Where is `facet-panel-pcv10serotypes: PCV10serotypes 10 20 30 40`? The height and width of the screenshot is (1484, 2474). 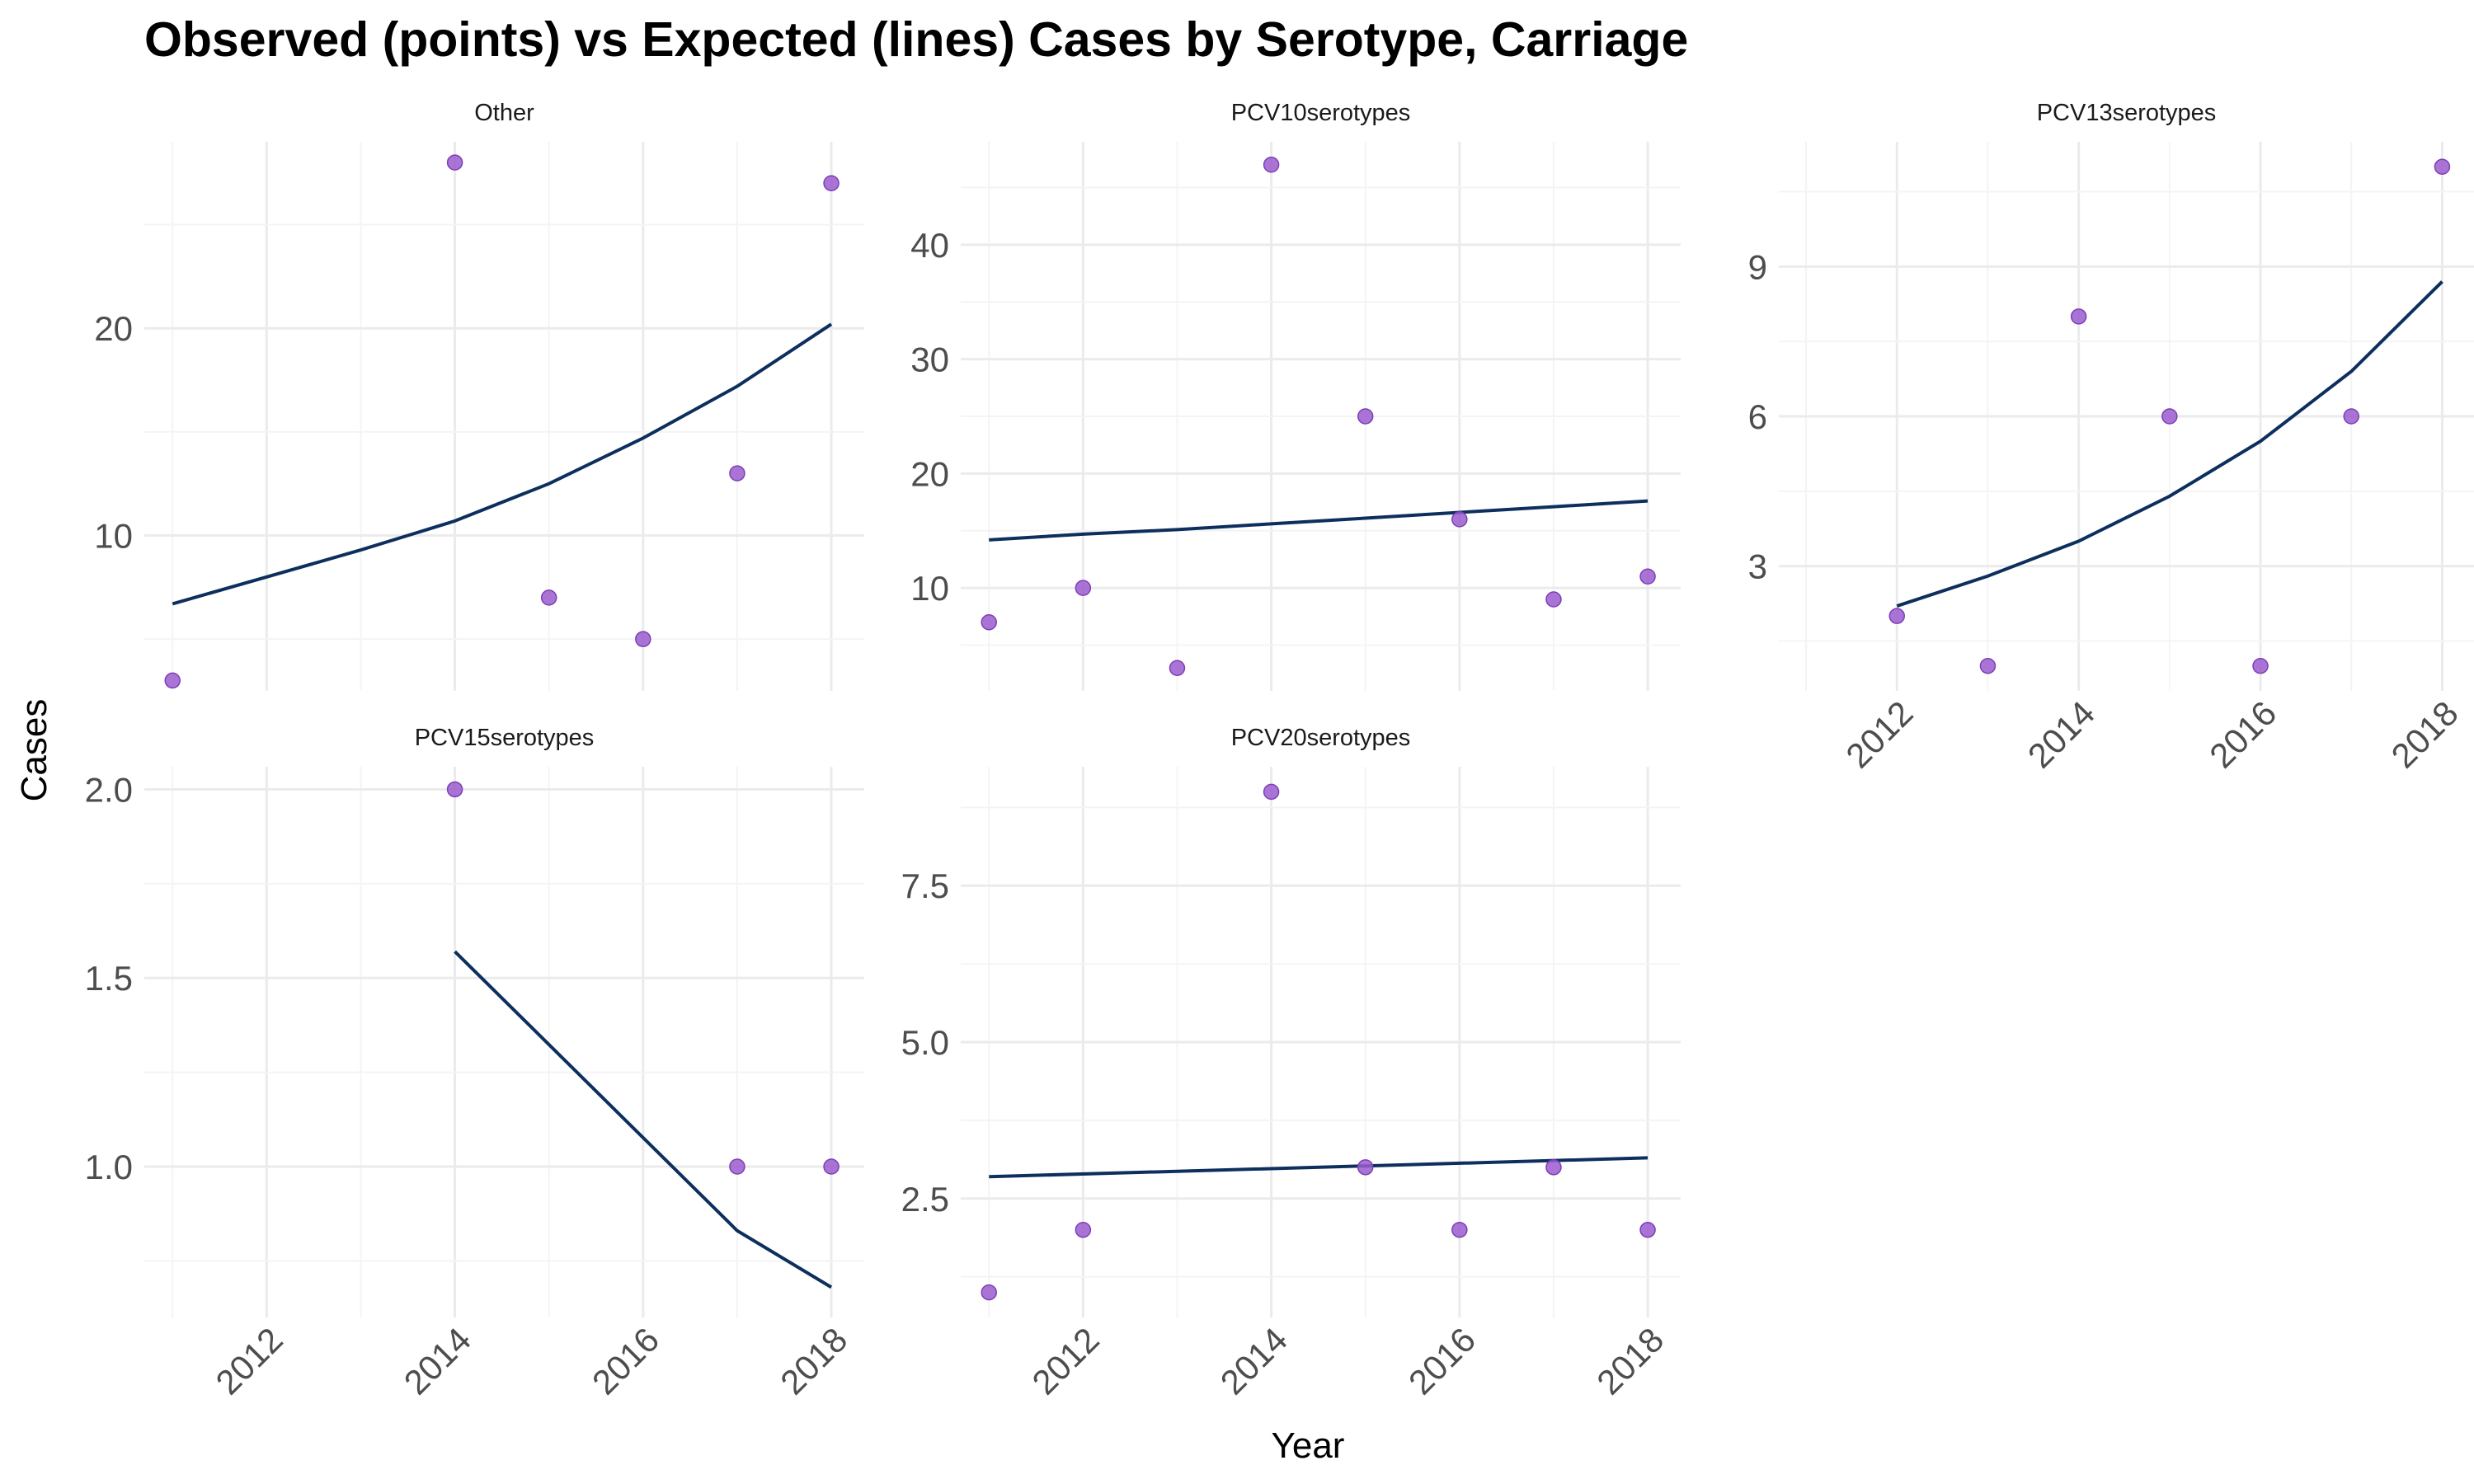
facet-panel-pcv10serotypes: PCV10serotypes 10 20 30 40 is located at coordinates (1295, 395).